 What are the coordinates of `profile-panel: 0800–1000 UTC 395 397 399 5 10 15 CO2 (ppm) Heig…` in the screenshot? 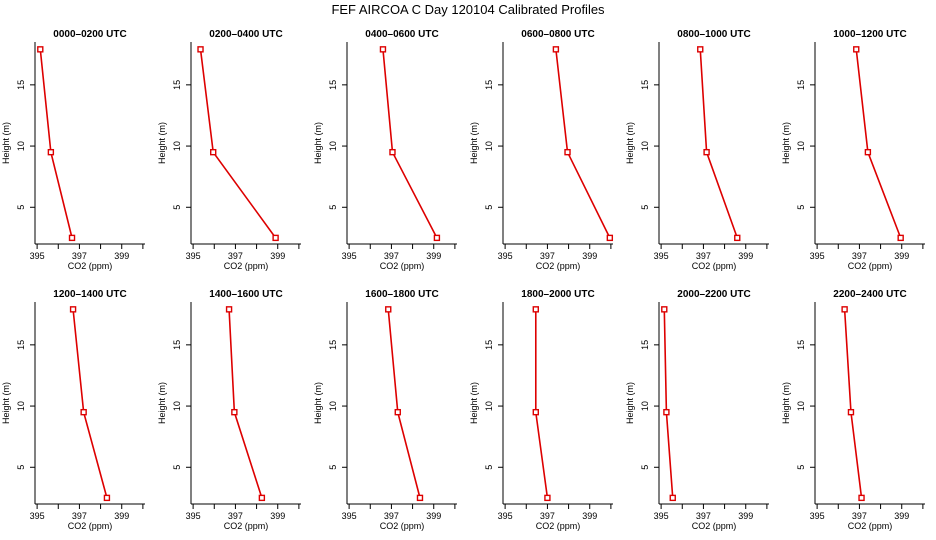 It's located at (697, 150).